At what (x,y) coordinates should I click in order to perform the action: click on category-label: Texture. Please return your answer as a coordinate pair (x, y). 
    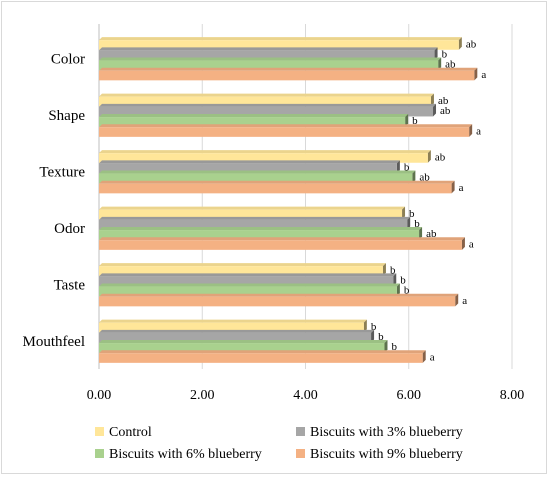
    Looking at the image, I should click on (62, 172).